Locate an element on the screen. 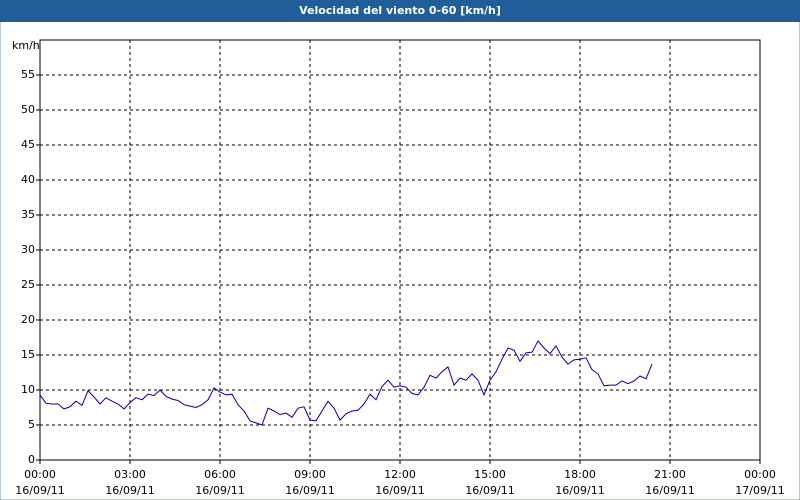  title-bar is located at coordinates (400, 11).